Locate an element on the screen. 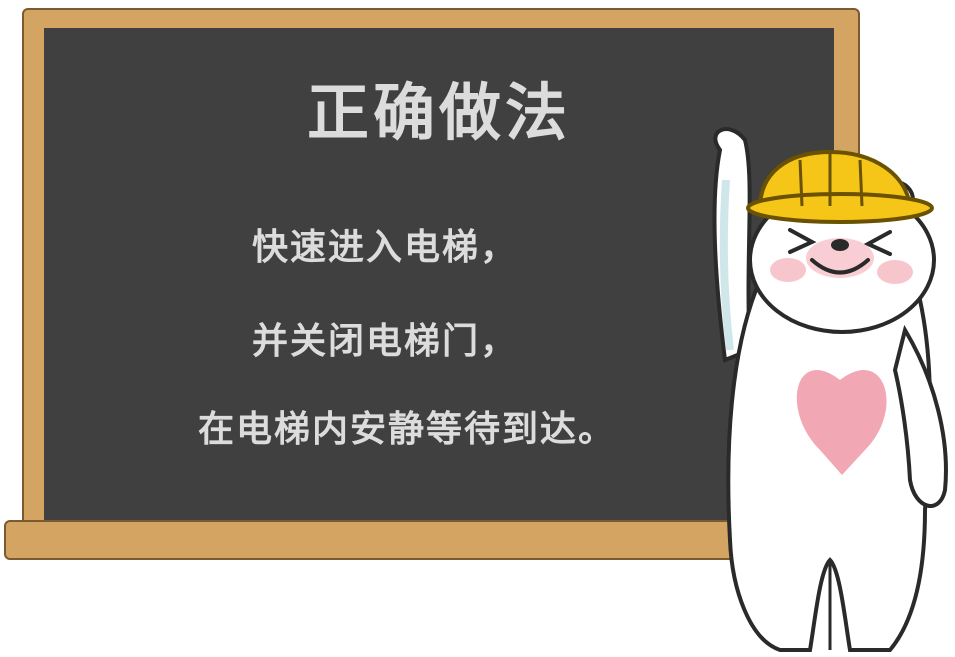  hard-hat-icon is located at coordinates (840, 186).